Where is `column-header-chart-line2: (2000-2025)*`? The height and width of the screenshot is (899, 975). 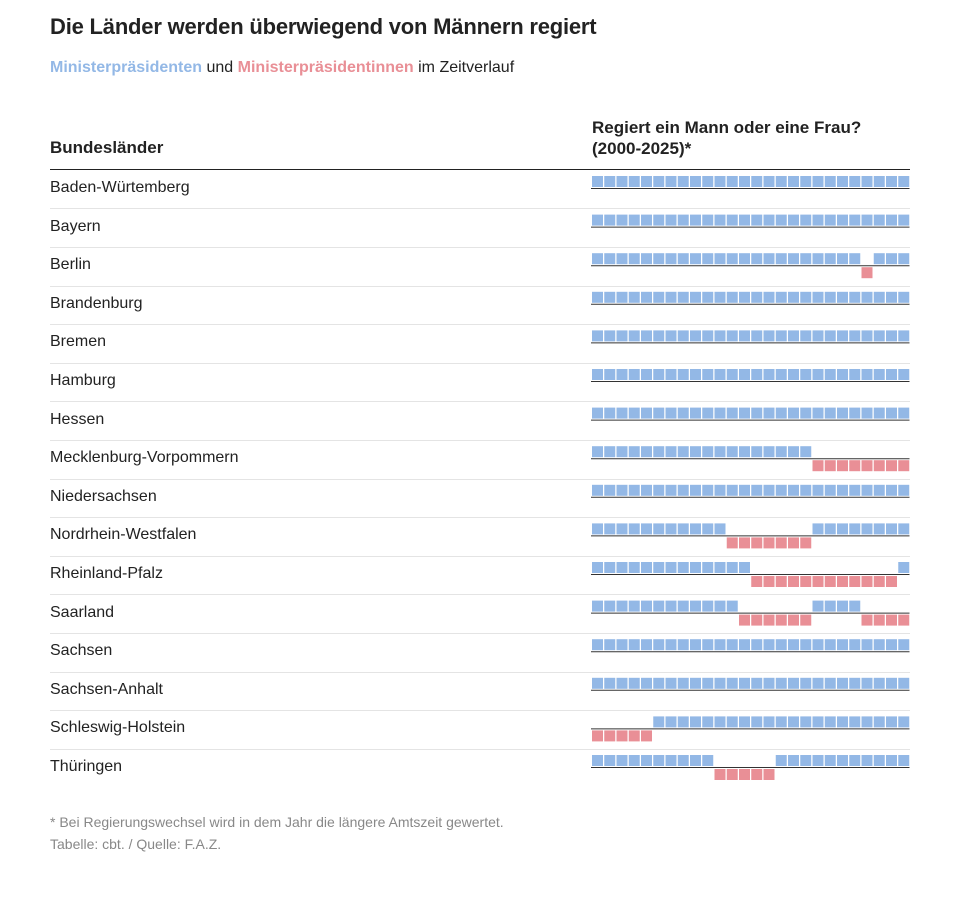
column-header-chart-line2: (2000-2025)* is located at coordinates (642, 148).